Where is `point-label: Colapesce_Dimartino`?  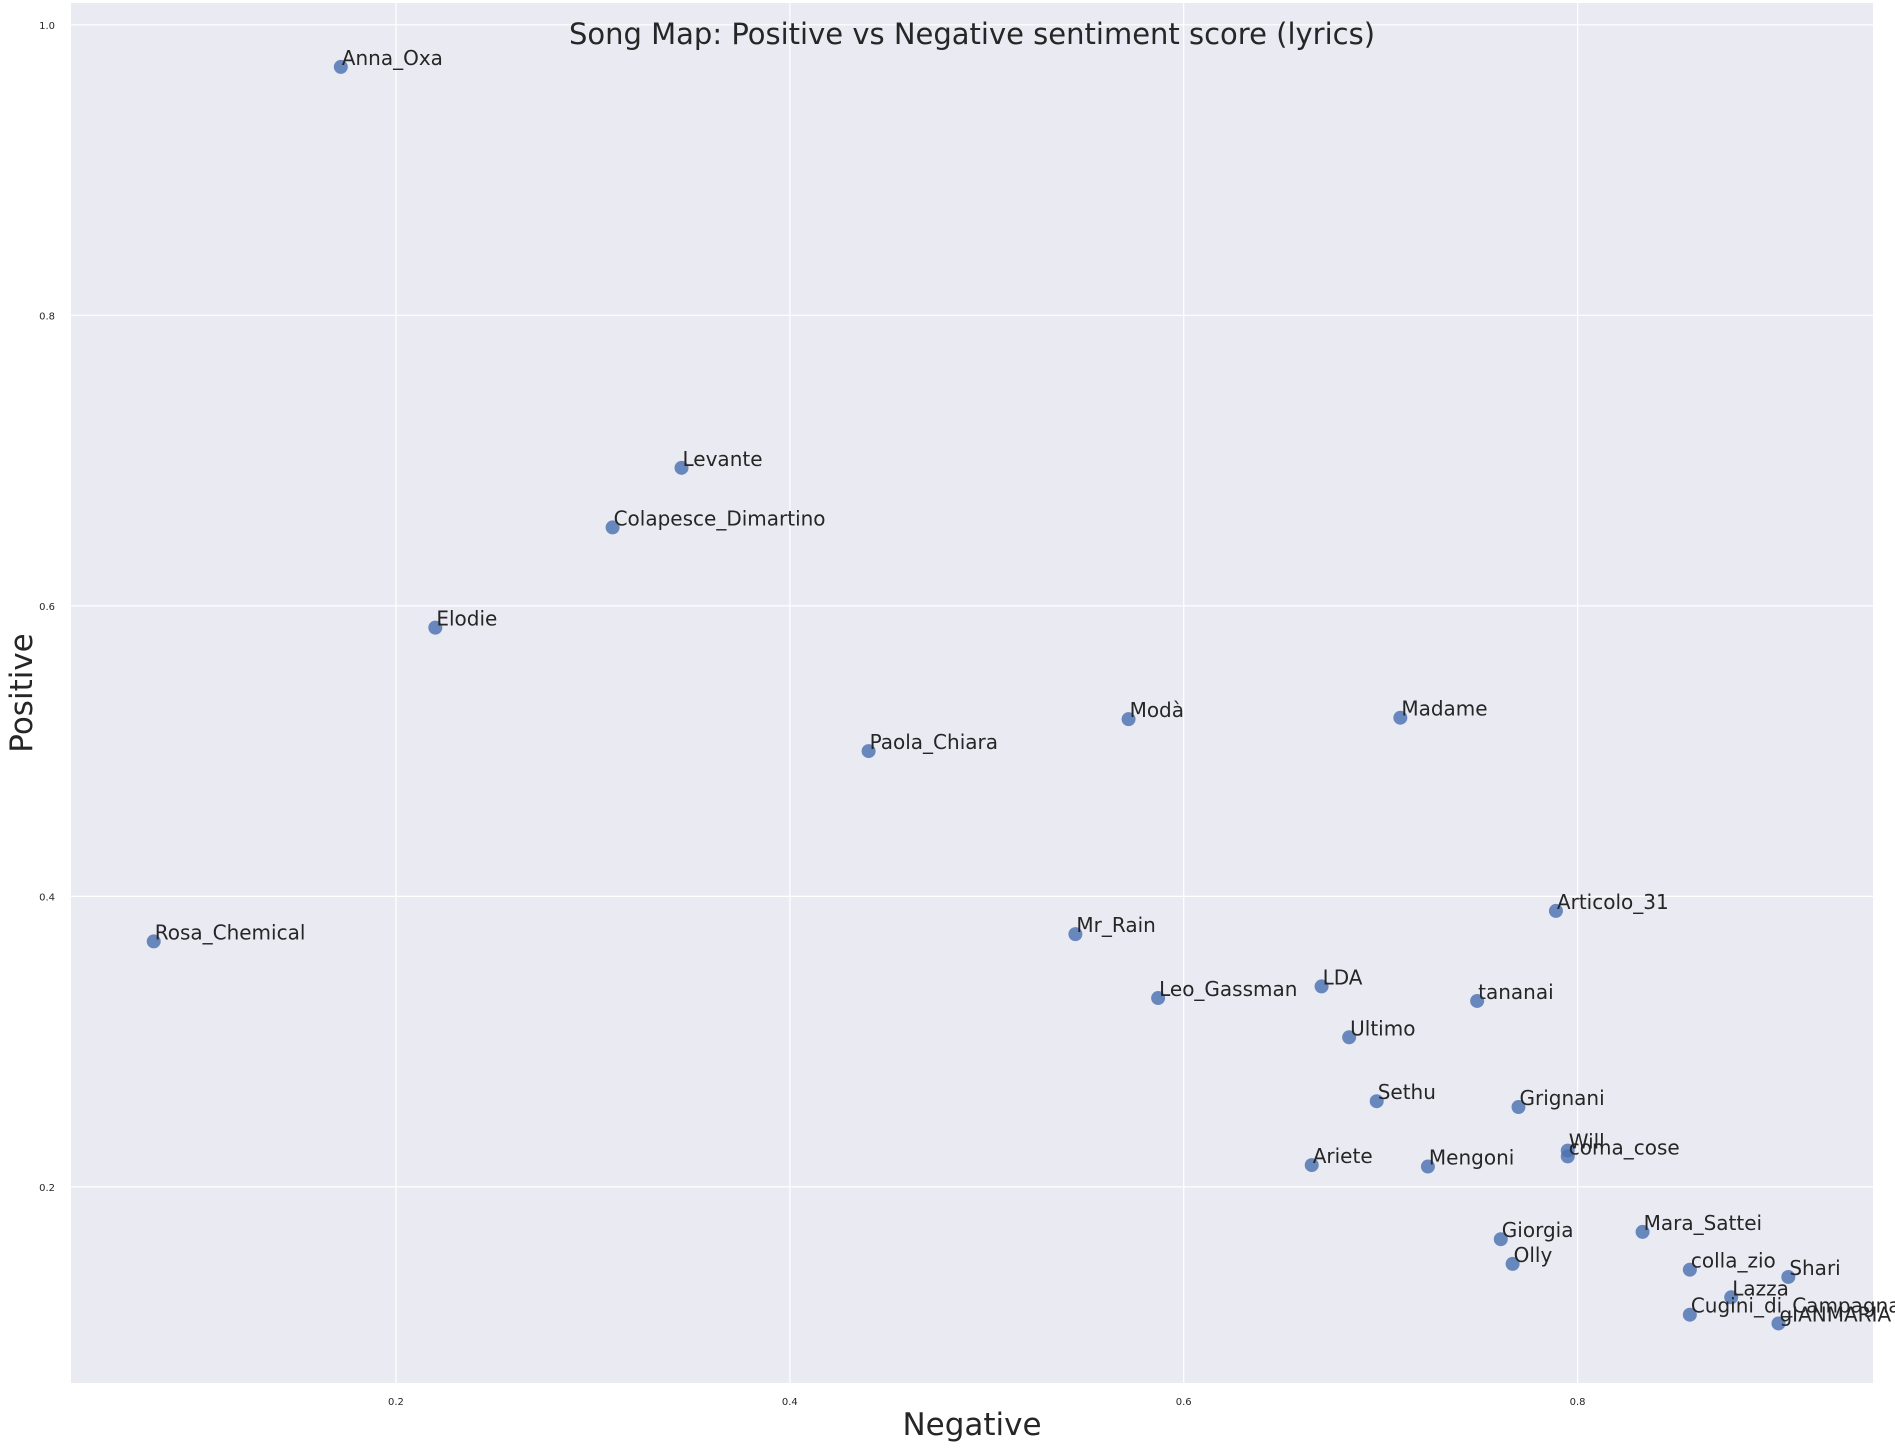 point-label: Colapesce_Dimartino is located at coordinates (720, 518).